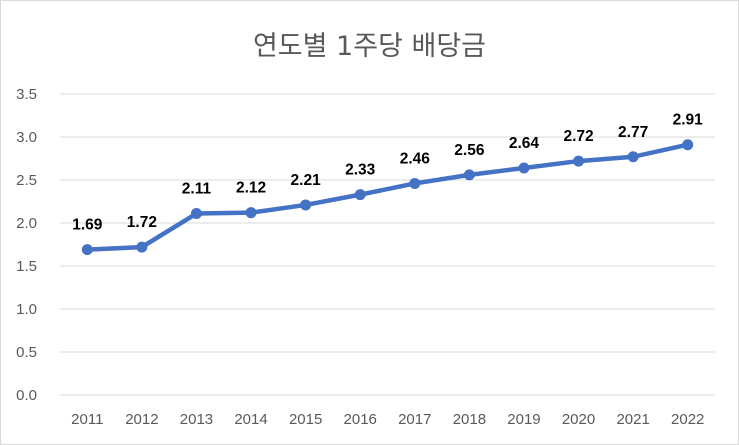 The width and height of the screenshot is (739, 445). I want to click on x-tick-label: 2018, so click(469, 419).